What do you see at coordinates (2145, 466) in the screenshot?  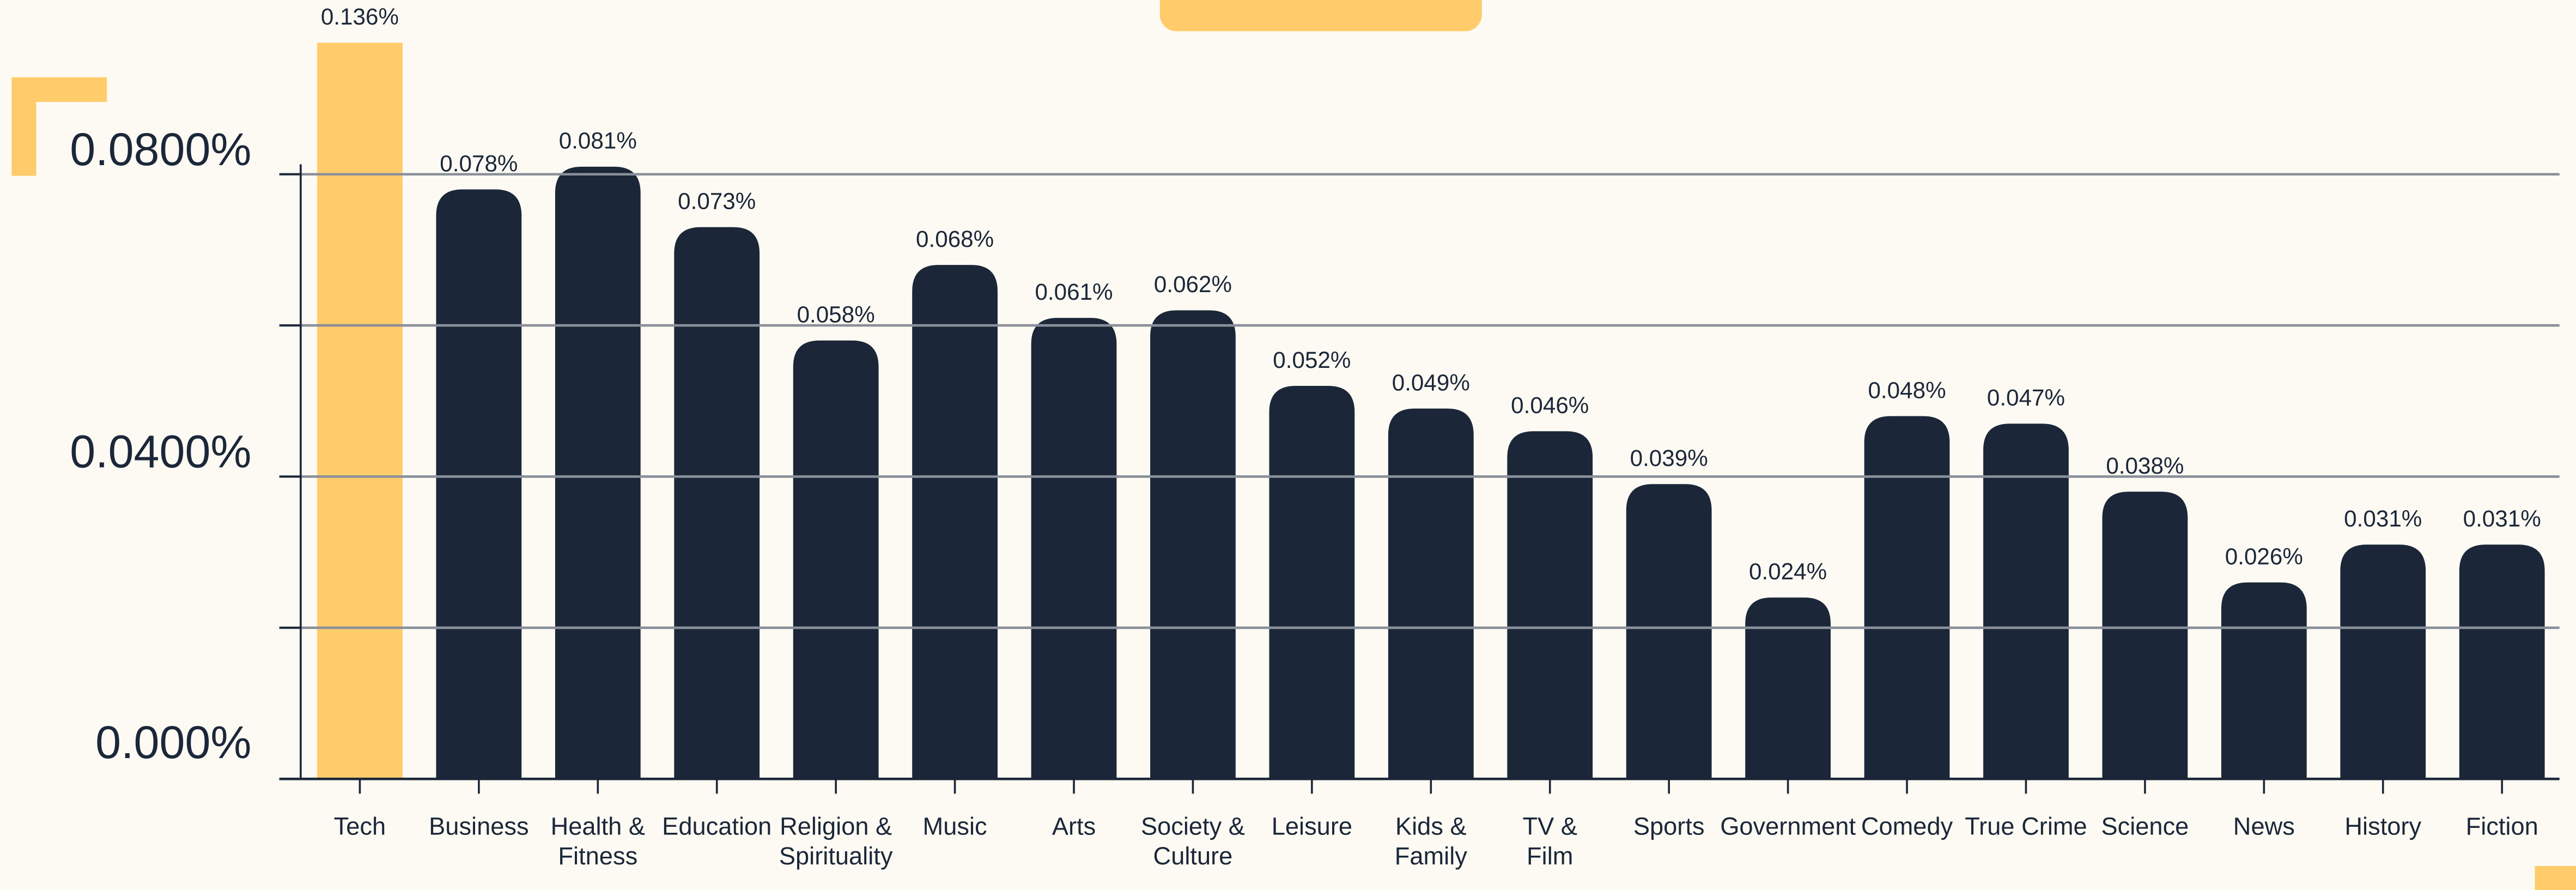 I see `value-label: 0.038%` at bounding box center [2145, 466].